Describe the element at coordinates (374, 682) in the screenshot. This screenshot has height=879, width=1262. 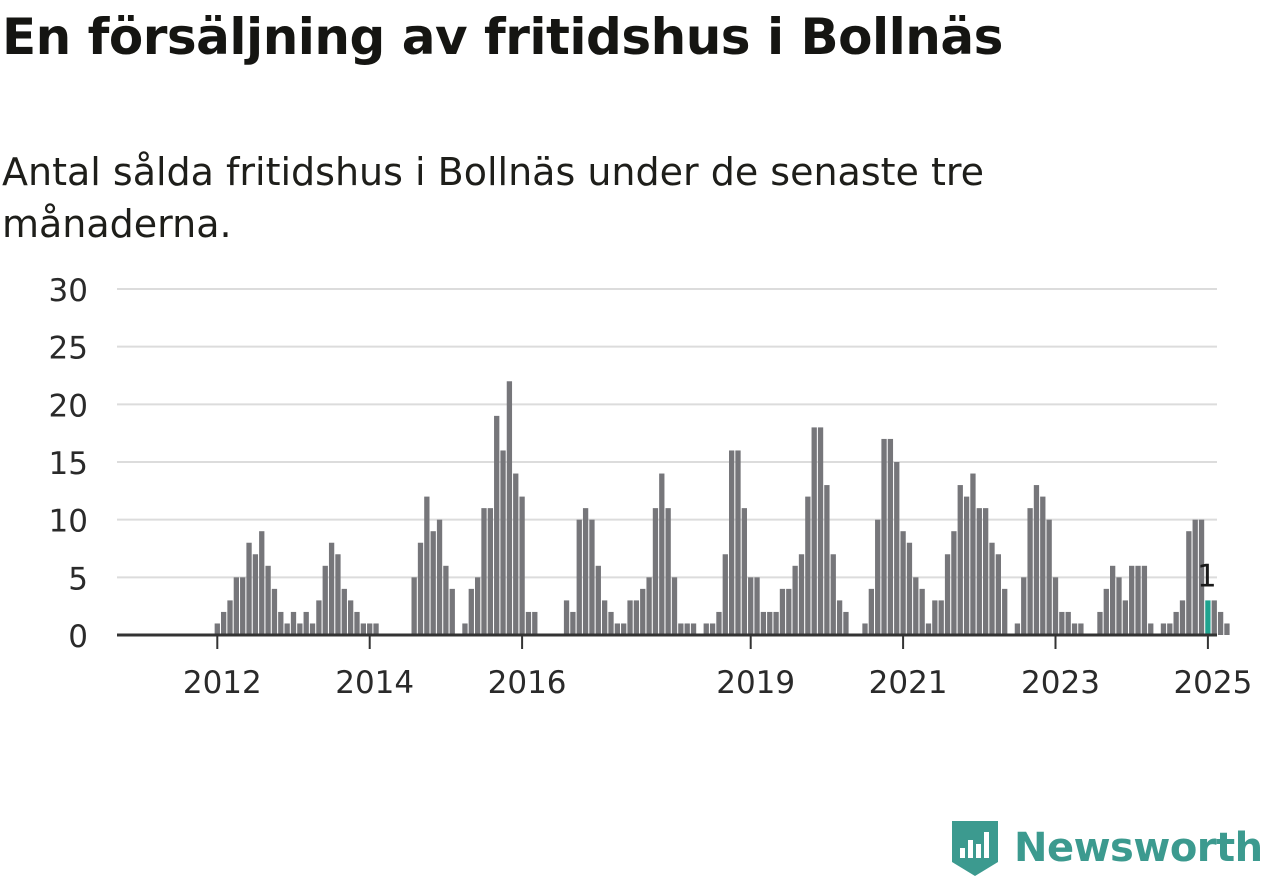
I see `x-tick-label: 2014` at that location.